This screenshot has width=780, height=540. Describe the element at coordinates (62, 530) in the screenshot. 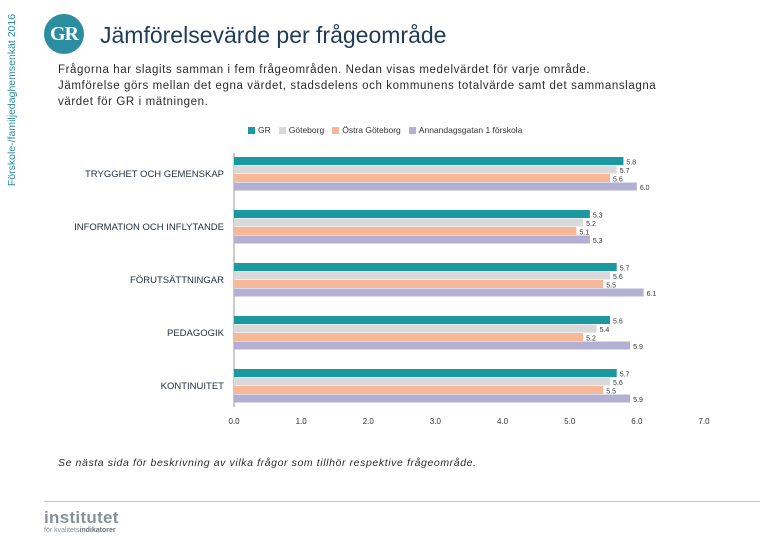

I see `brand-sub-prefix: för kvalitets` at that location.